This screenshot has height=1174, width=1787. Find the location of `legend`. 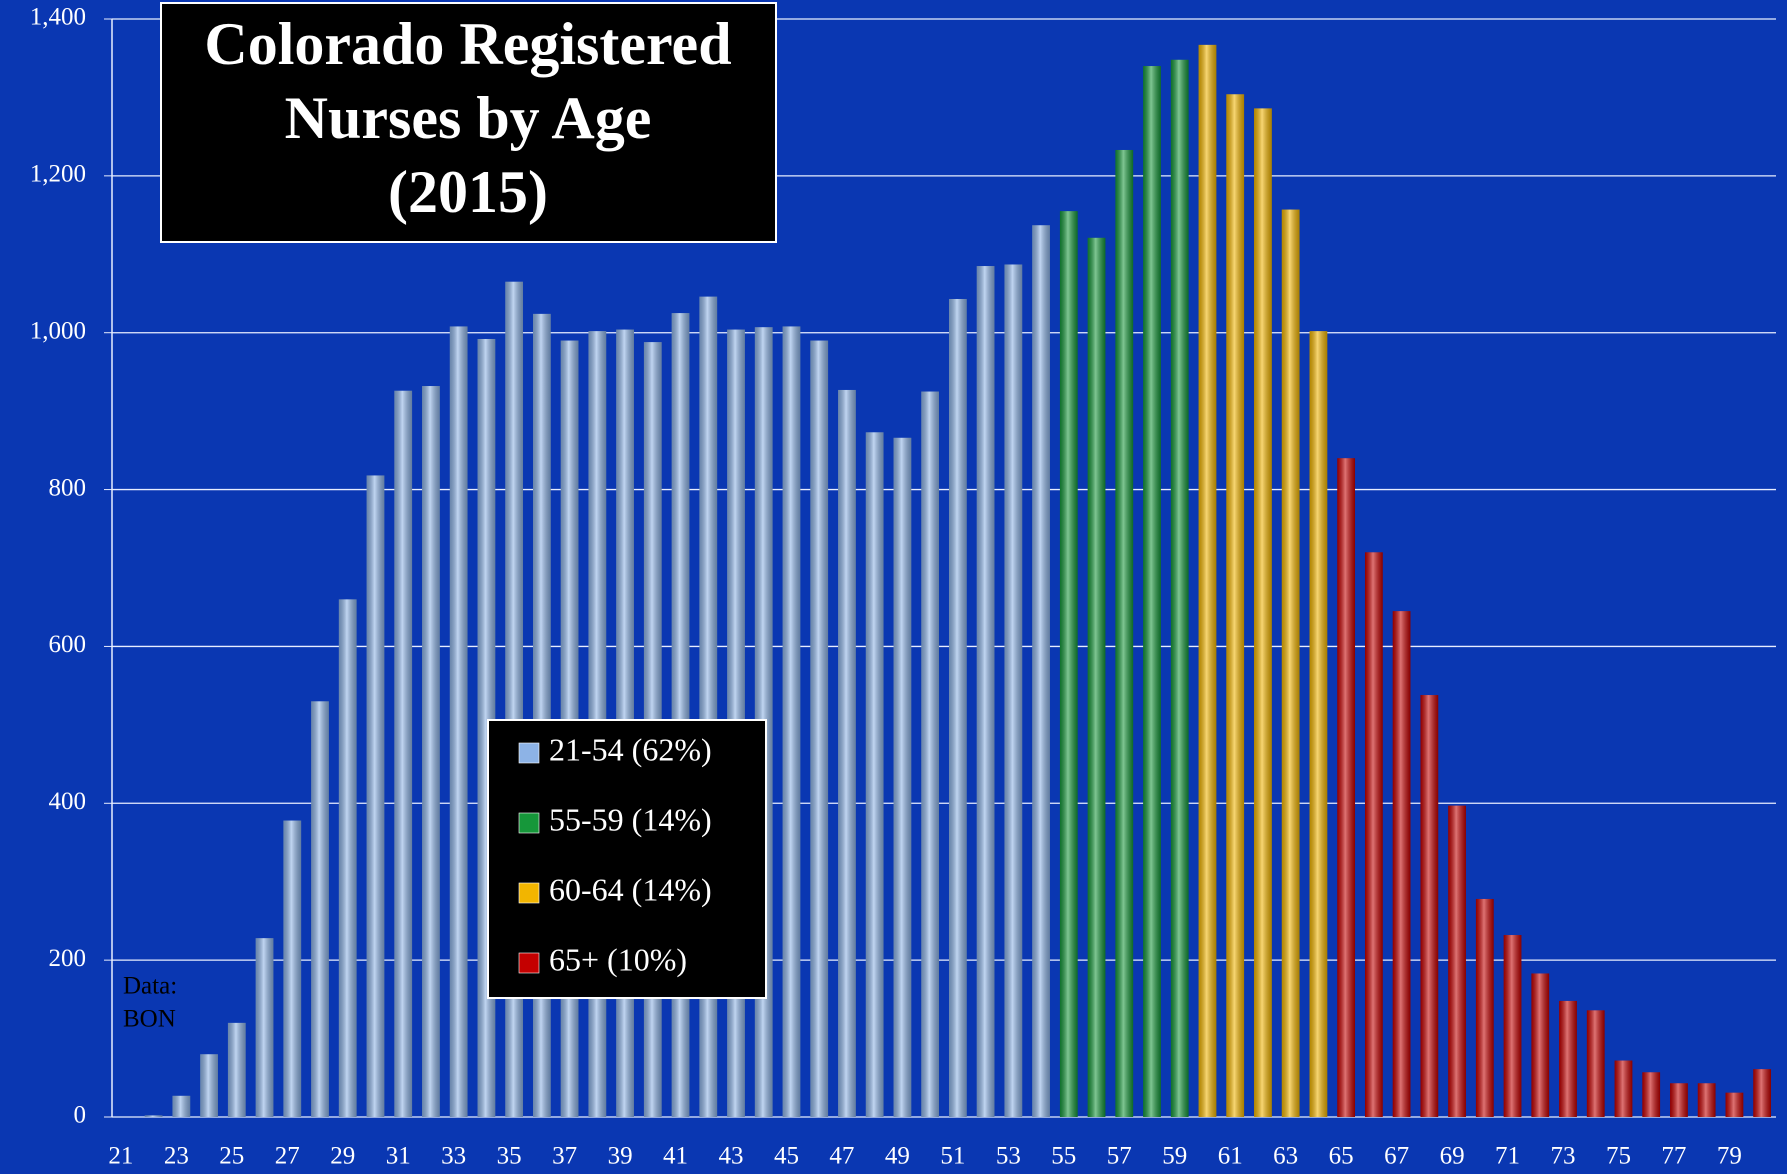

legend is located at coordinates (627, 859).